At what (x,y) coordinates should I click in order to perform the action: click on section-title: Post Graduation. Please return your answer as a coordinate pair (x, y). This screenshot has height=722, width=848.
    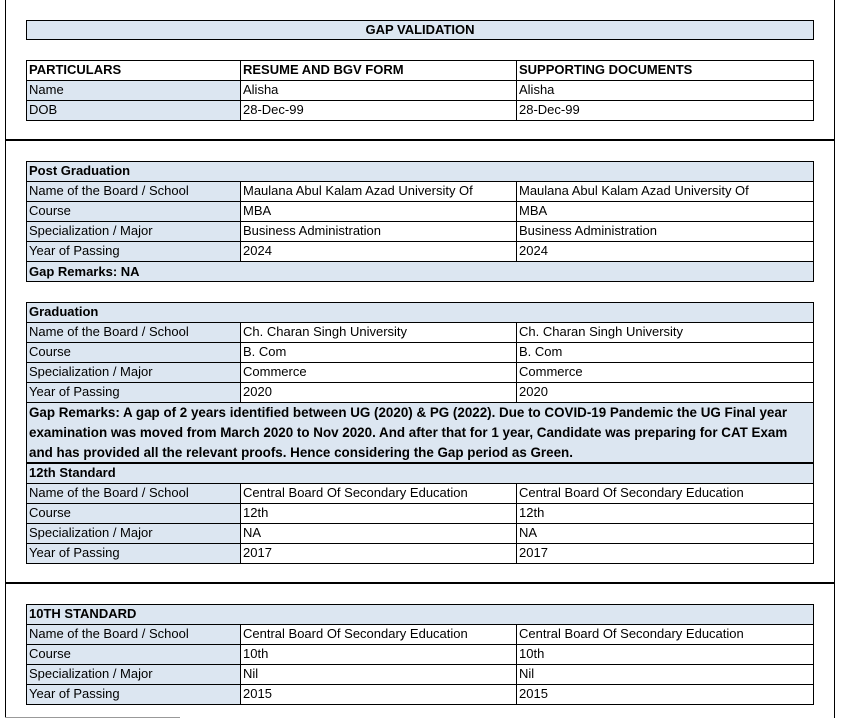
    Looking at the image, I should click on (420, 171).